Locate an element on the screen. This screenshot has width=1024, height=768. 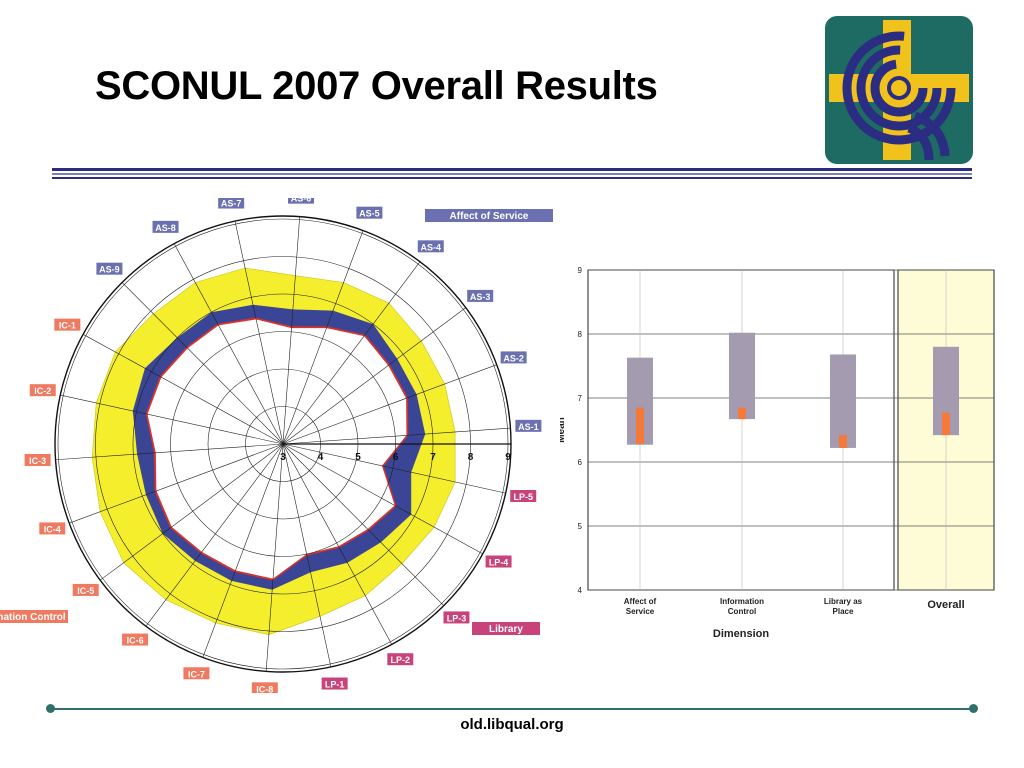
radar-spoke-label: IC-5 is located at coordinates (85, 589).